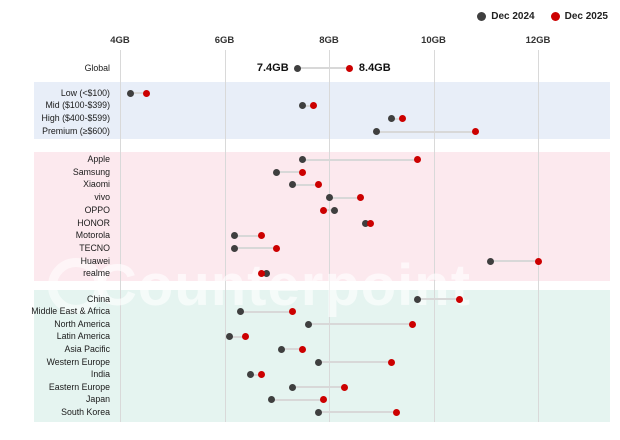 Image resolution: width=620 pixels, height=440 pixels. I want to click on dec-2025-dot-icon, so click(555, 16).